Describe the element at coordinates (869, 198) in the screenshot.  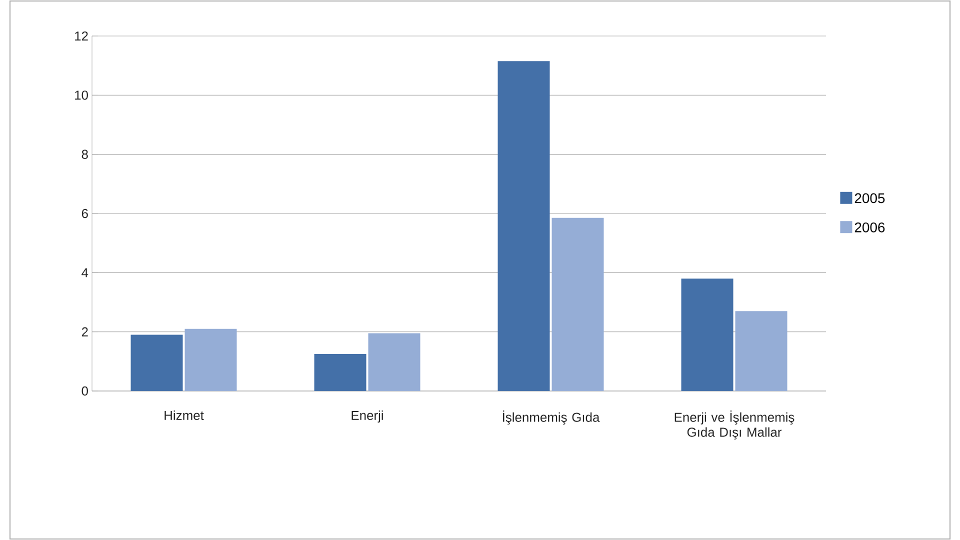
I see `legend-label: 2005` at that location.